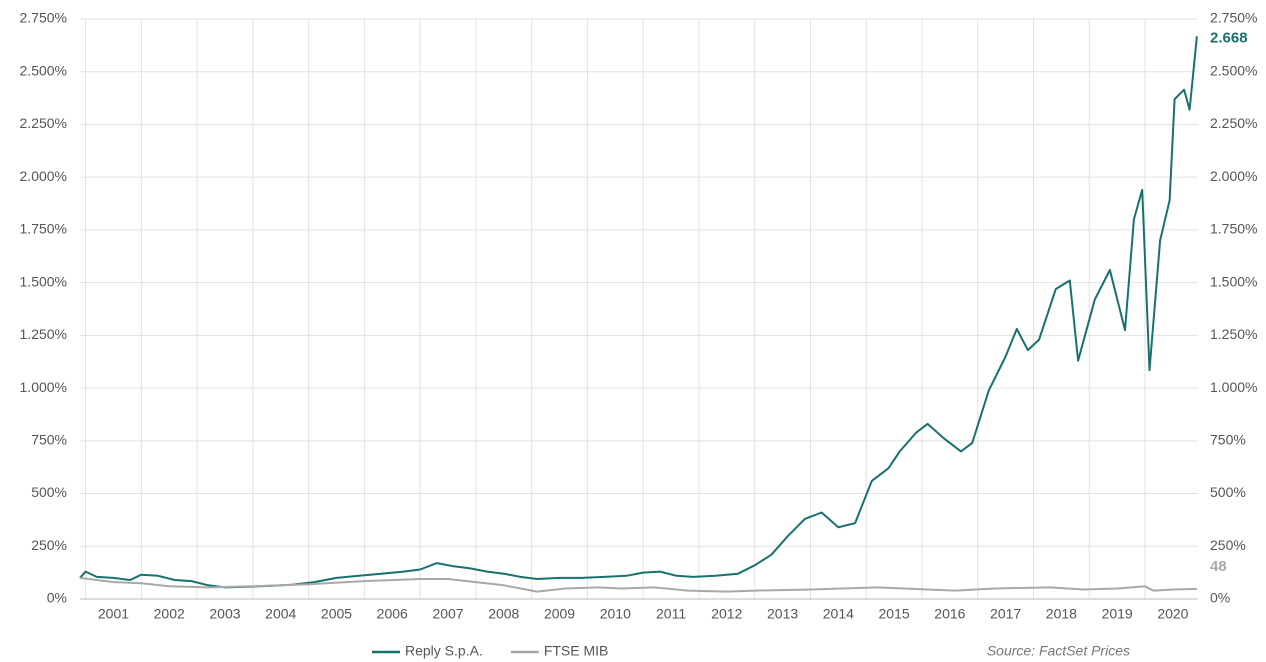 Image resolution: width=1266 pixels, height=662 pixels. Describe the element at coordinates (1058, 651) in the screenshot. I see `source-note: Source: FactSet Prices` at that location.